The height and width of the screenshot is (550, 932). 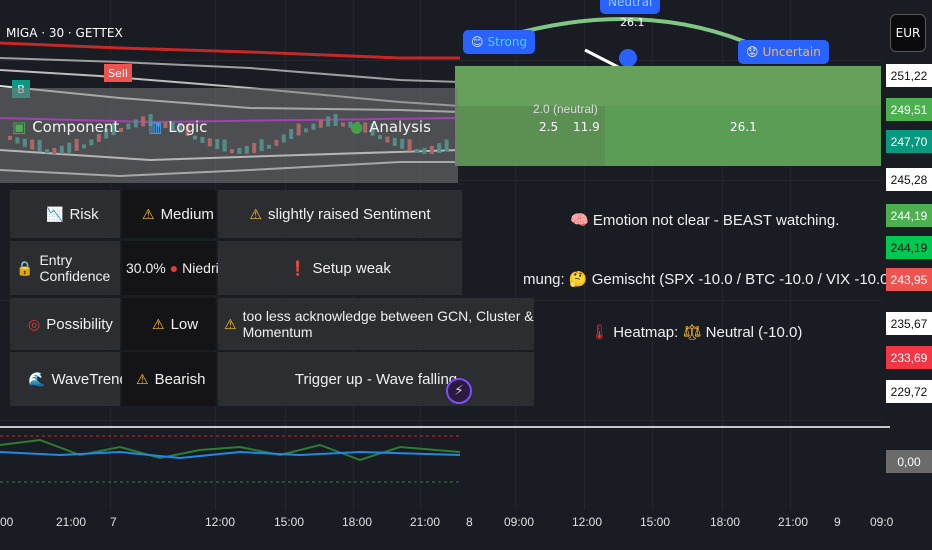 I want to click on table-row-risk-value: ⚠ Medium, so click(x=169, y=214).